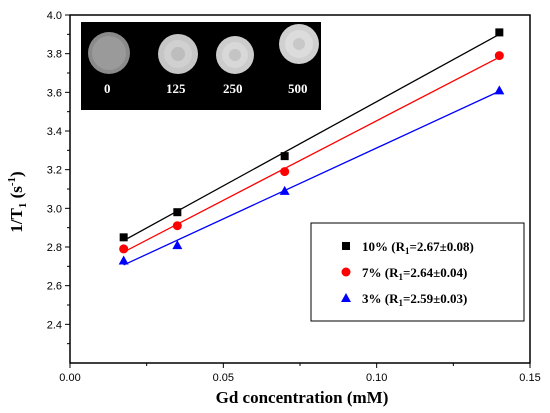 The width and height of the screenshot is (550, 413). I want to click on y-tick-label: 2.6, so click(54, 287).